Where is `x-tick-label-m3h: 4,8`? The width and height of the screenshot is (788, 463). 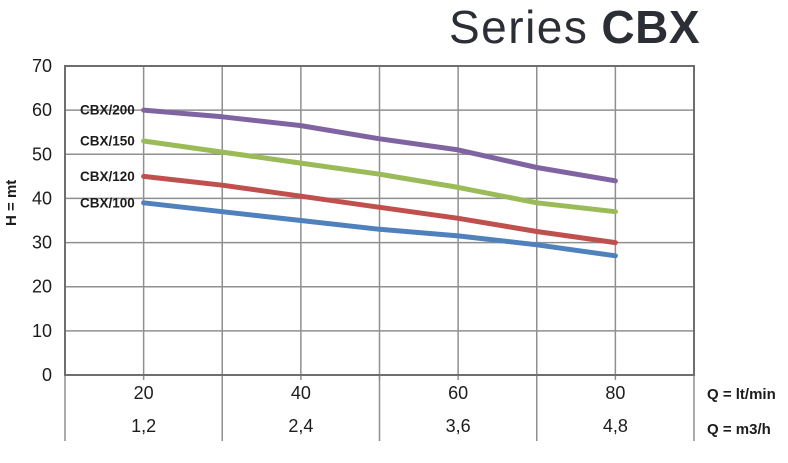
x-tick-label-m3h: 4,8 is located at coordinates (615, 426).